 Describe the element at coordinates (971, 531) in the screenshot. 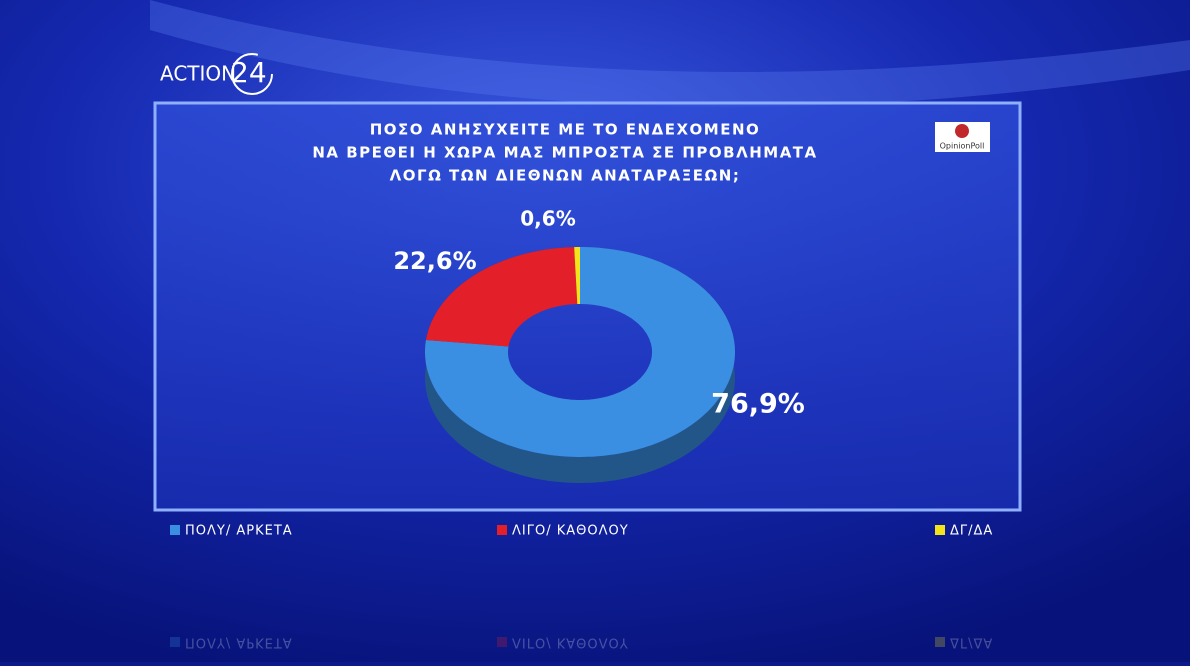

I see `legend-label: ΔΓ/ΔΑ` at that location.